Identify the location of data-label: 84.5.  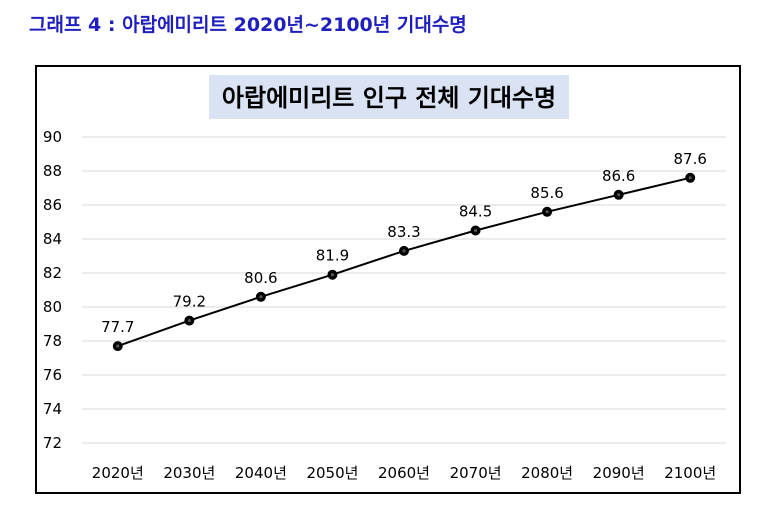
(475, 212).